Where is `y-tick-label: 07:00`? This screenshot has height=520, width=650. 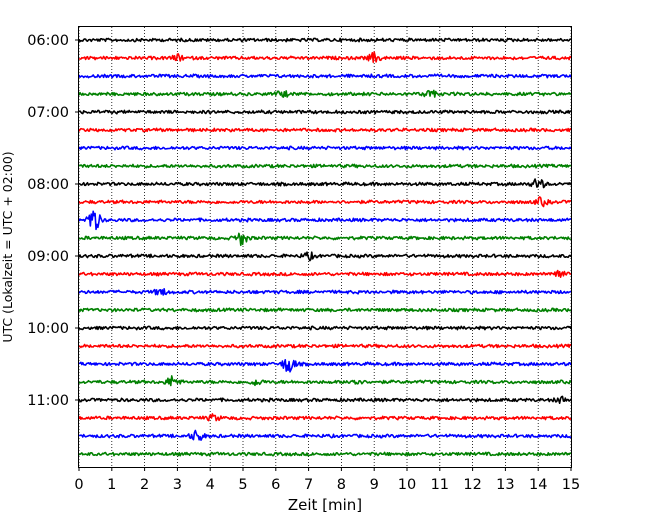
y-tick-label: 07:00 is located at coordinates (48, 113).